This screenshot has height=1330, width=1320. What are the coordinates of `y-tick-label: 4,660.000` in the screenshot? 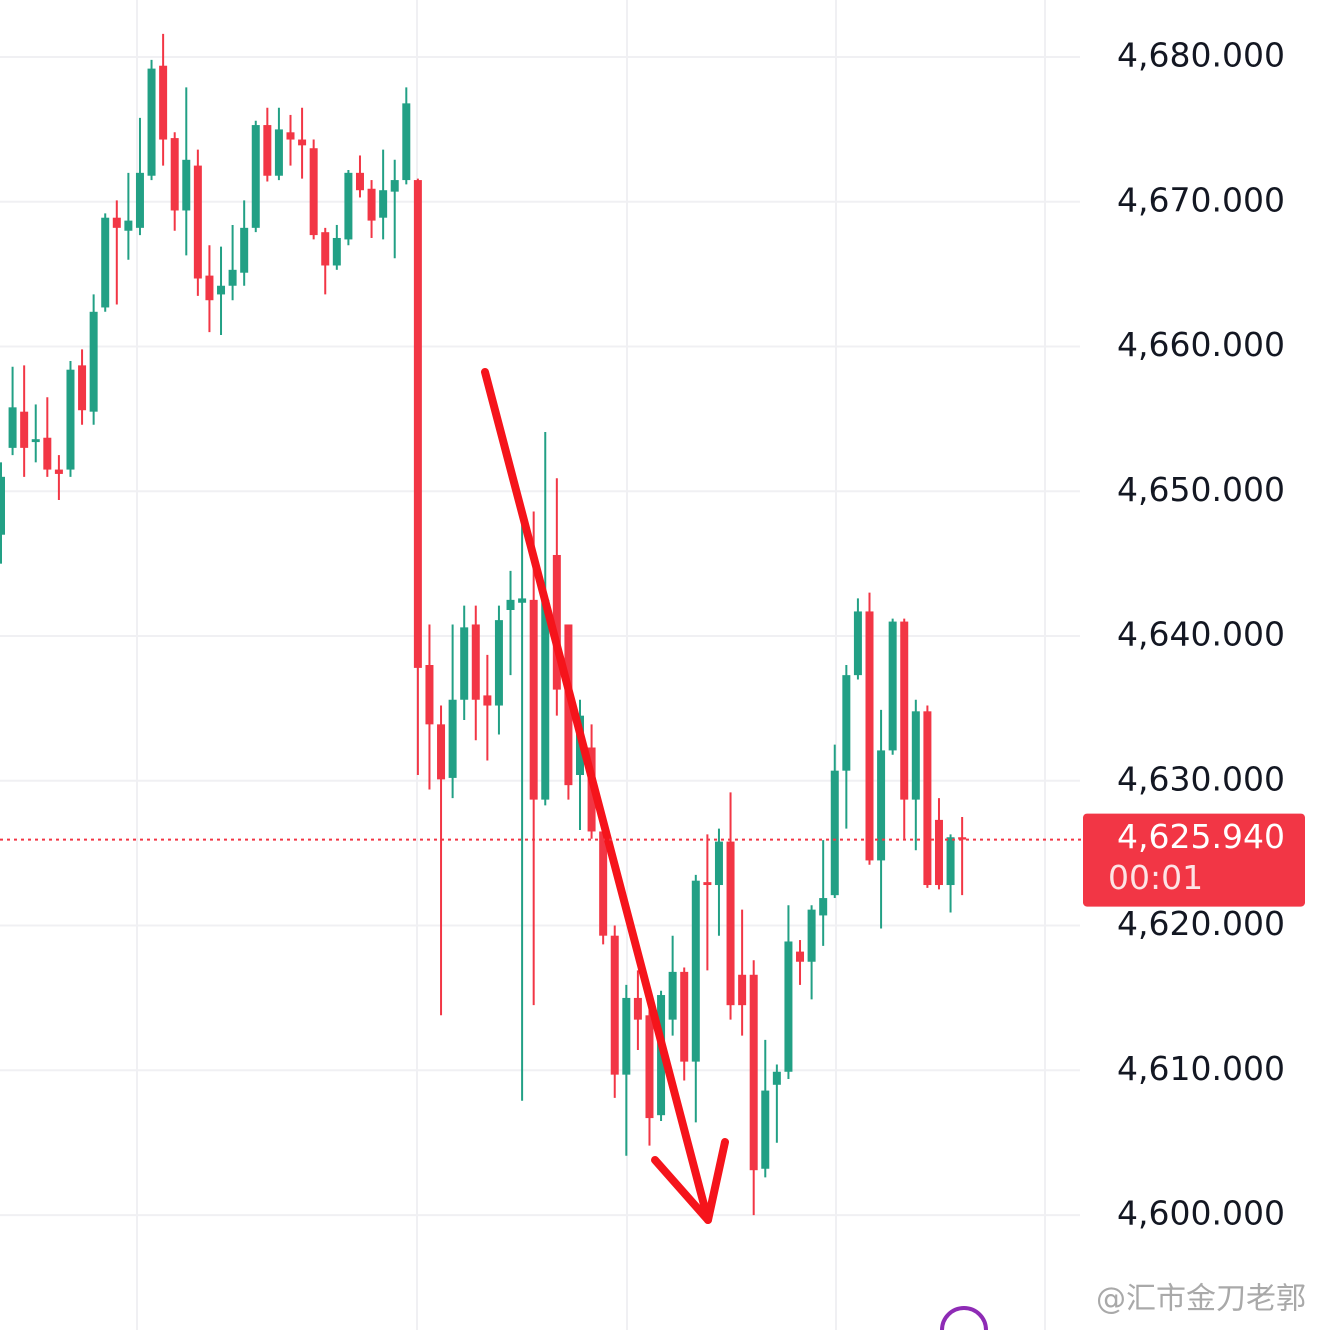 It's located at (1201, 344).